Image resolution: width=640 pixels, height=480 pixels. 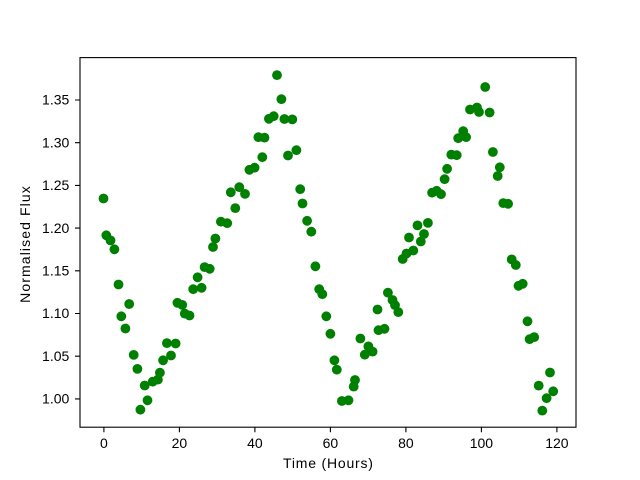 What do you see at coordinates (55, 313) in the screenshot?
I see `svg-text: 1.10` at bounding box center [55, 313].